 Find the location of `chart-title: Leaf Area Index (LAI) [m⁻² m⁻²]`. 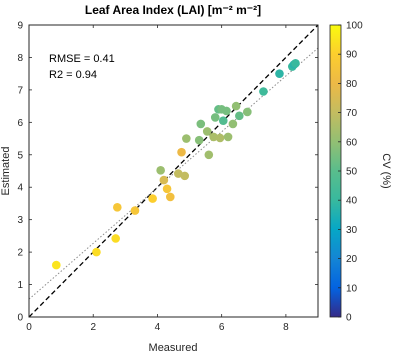

chart-title: Leaf Area Index (LAI) [m⁻² m⁻²] is located at coordinates (173, 10).